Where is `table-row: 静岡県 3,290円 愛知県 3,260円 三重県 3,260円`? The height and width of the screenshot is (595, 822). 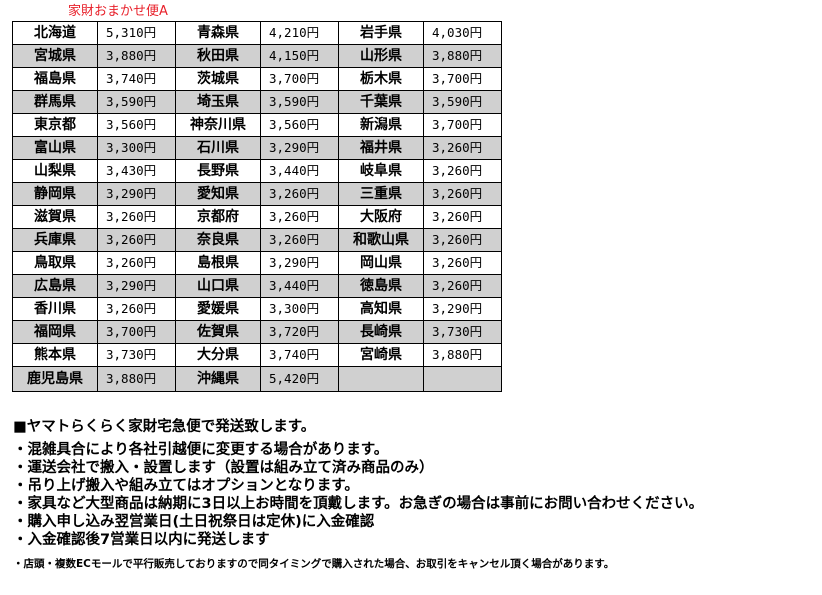 table-row: 静岡県 3,290円 愛知県 3,260円 三重県 3,260円 is located at coordinates (257, 194).